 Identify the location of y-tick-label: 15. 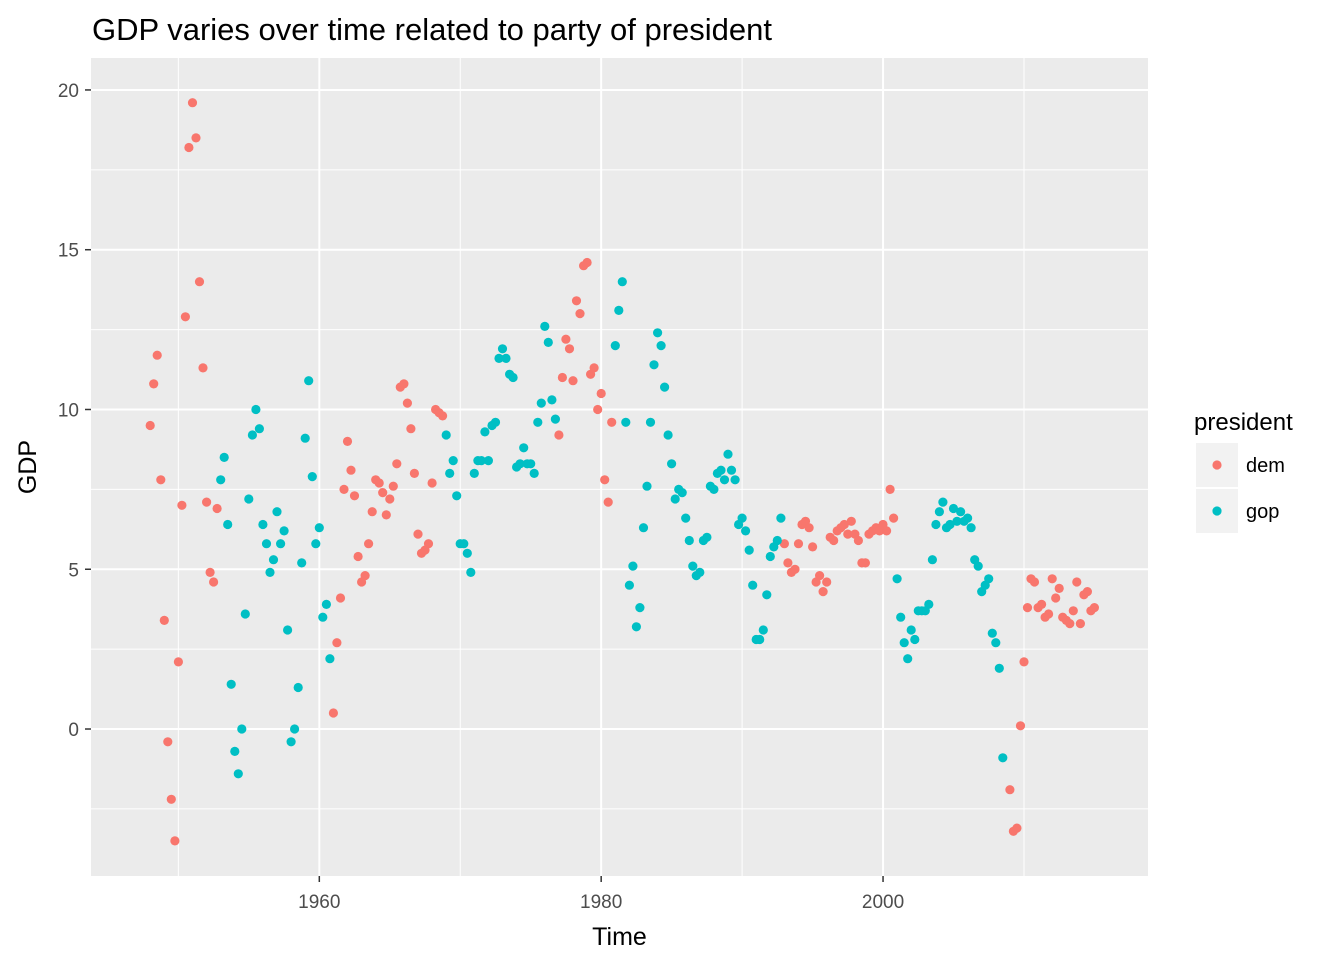
(68, 251).